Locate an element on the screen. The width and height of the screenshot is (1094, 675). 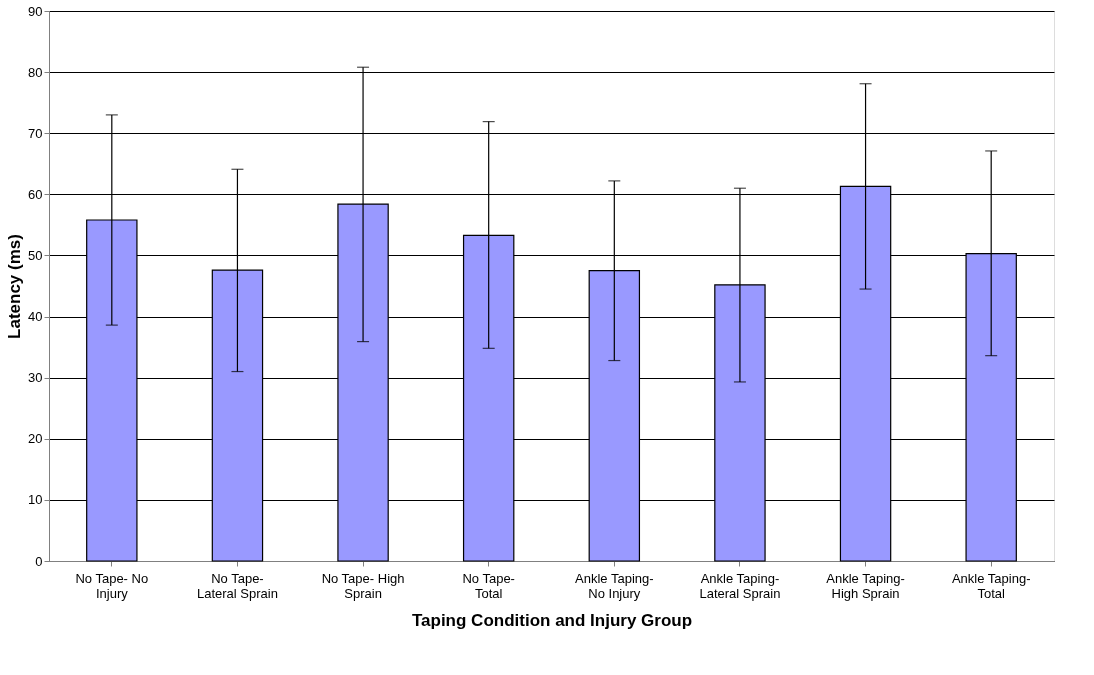
x-tick-label: Ankle Taping- High Sprain is located at coordinates (865, 585).